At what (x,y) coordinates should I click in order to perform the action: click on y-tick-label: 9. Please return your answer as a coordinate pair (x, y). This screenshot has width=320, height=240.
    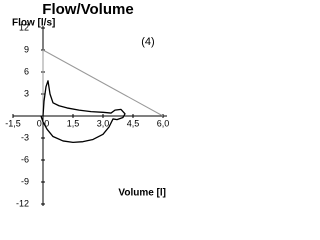
    Looking at the image, I should click on (26, 49).